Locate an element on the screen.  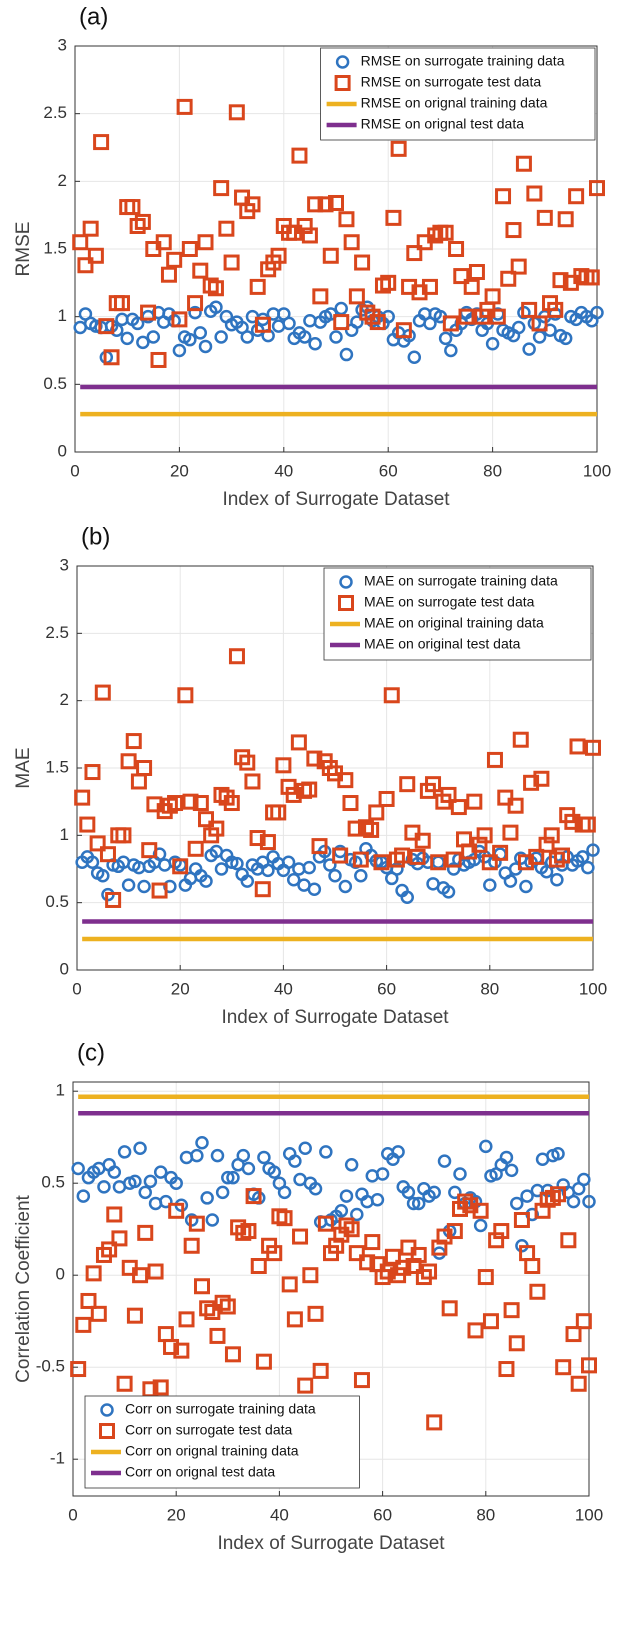
x-tick-label: 60 is located at coordinates (386, 988).